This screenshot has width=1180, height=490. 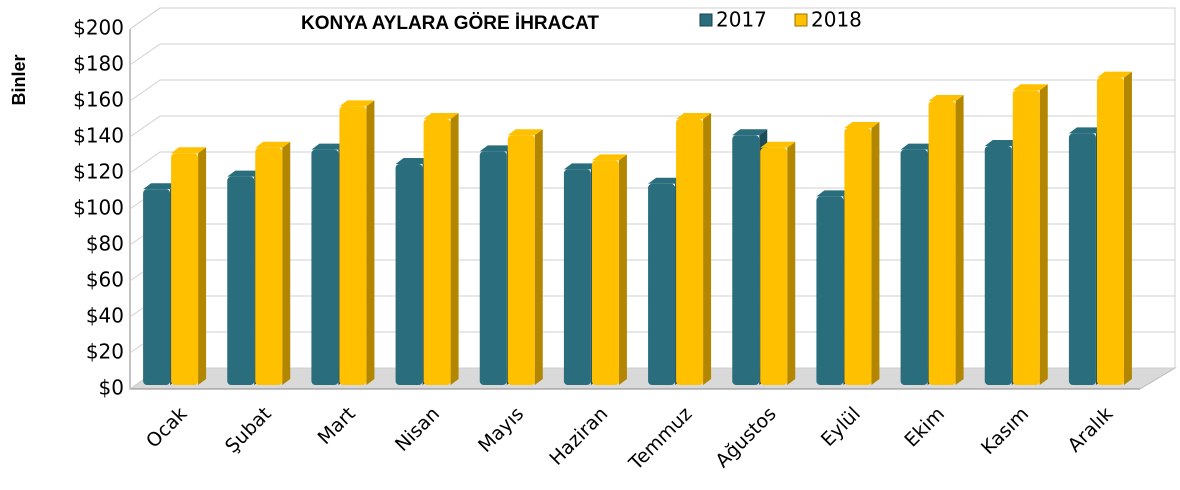 I want to click on y-tick-label: $0, so click(x=111, y=388).